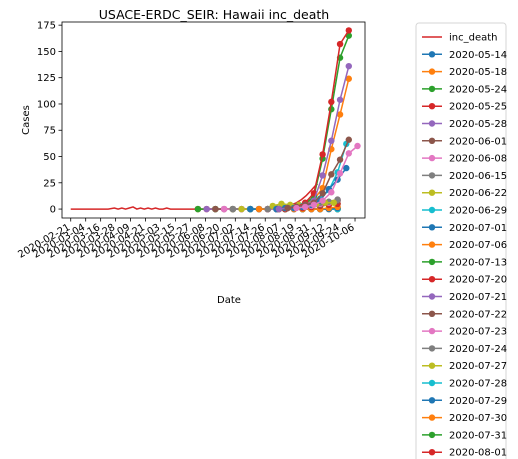 This screenshot has height=459, width=518. I want to click on legend-entry: 2020-05-28, so click(464, 124).